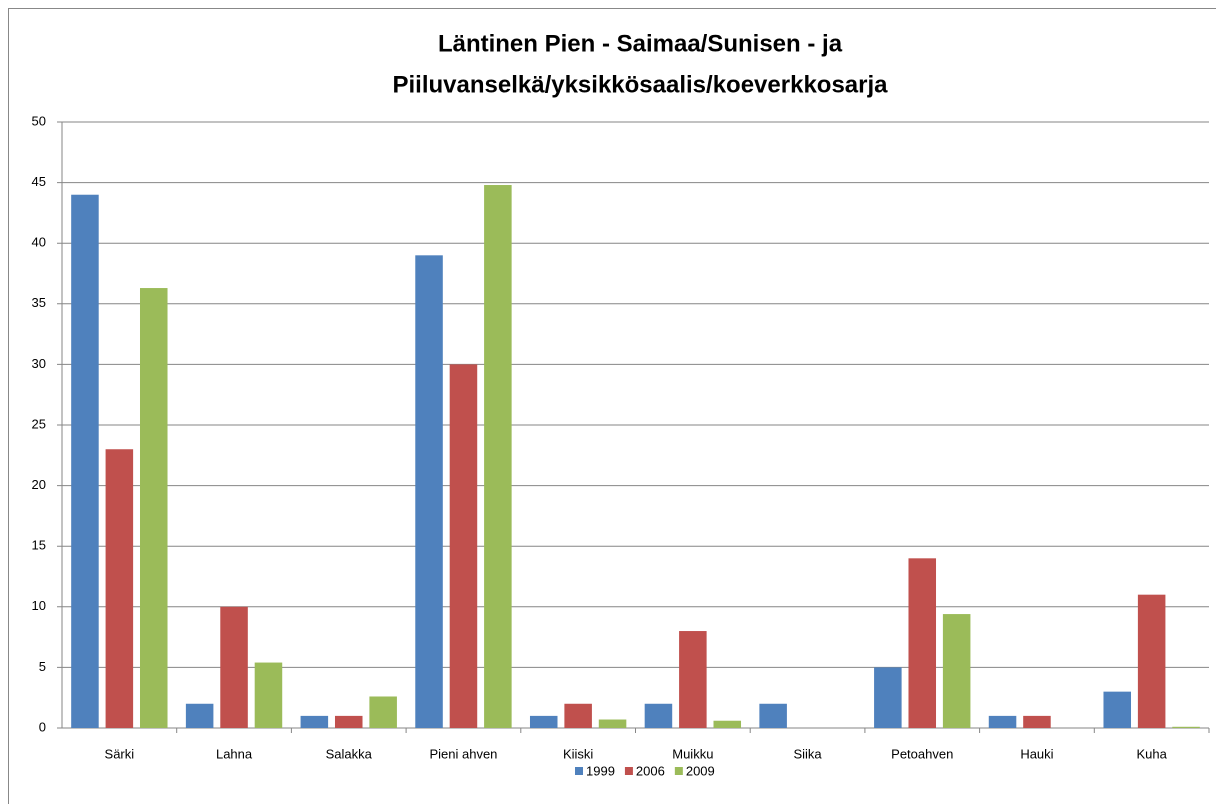 The width and height of the screenshot is (1216, 804). I want to click on y-tick-label: 45, so click(39, 181).